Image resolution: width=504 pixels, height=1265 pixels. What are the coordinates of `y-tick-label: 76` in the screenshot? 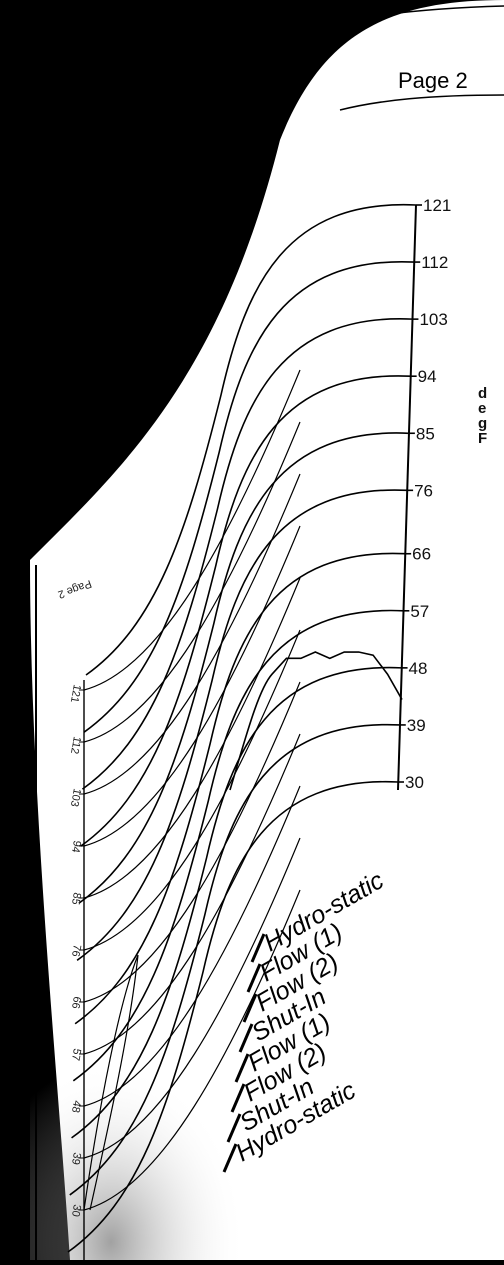 It's located at (423, 490).